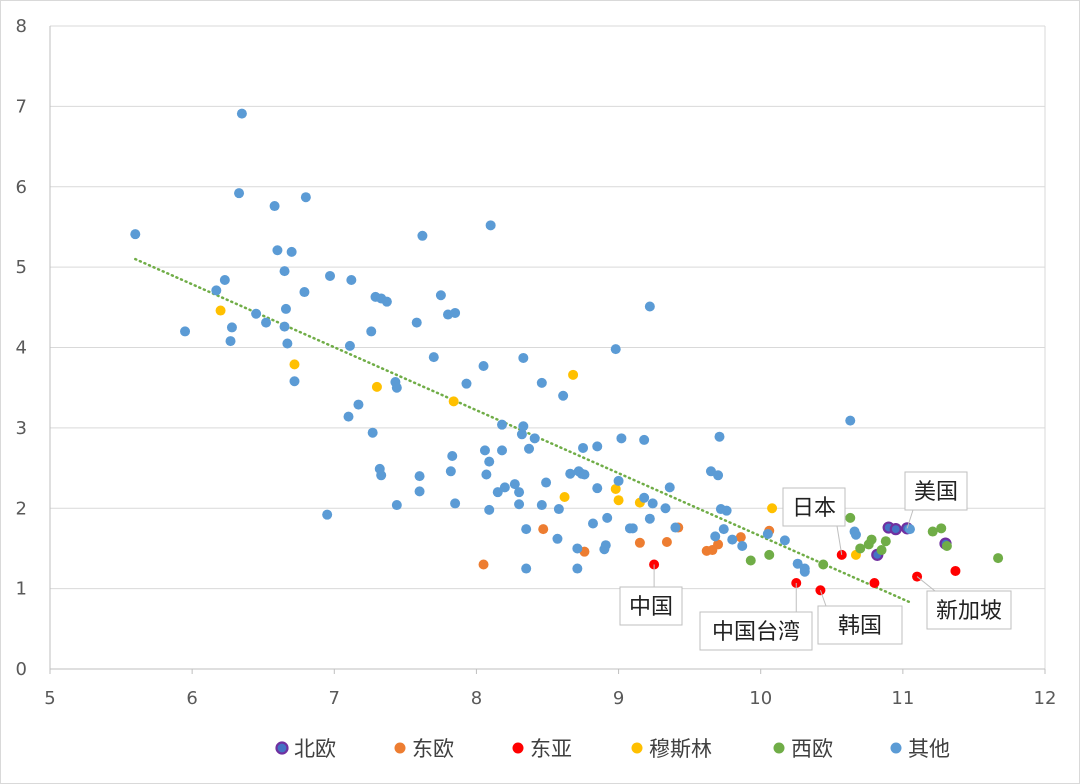  I want to click on y-tick-label: 1, so click(21, 589).